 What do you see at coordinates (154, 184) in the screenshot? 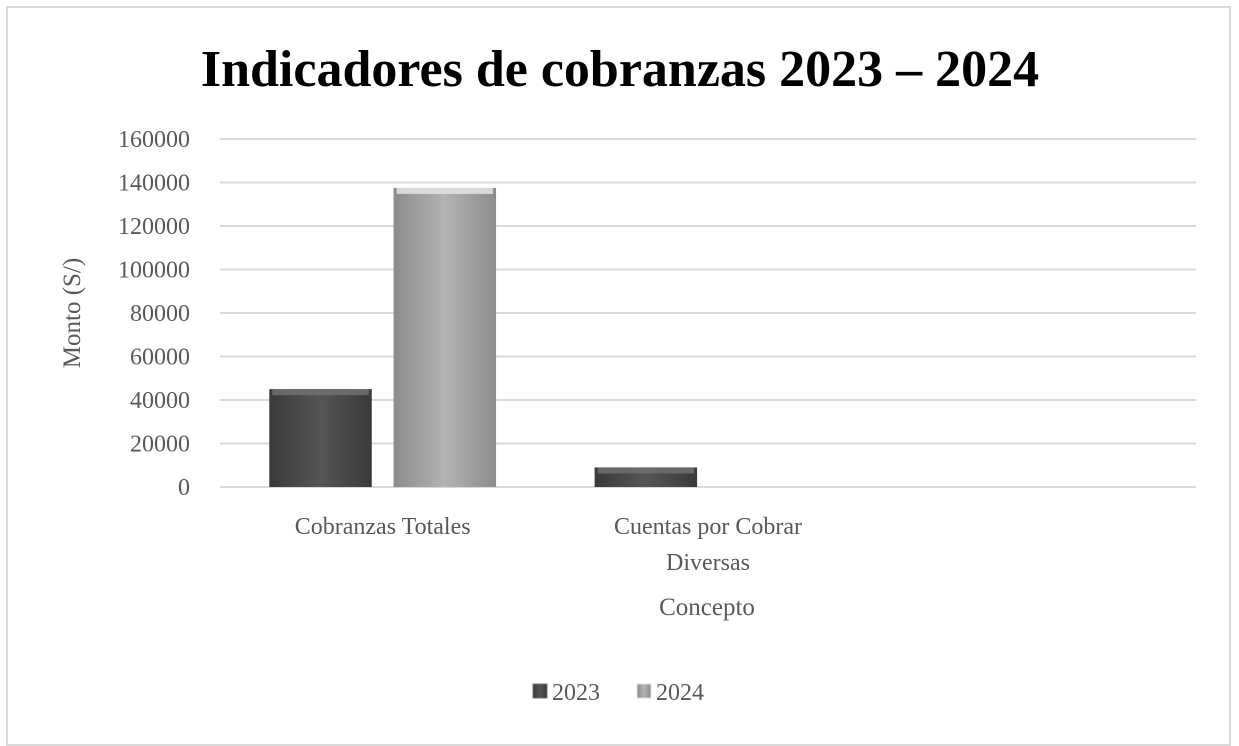
I see `y-tick-label: 140000` at bounding box center [154, 184].